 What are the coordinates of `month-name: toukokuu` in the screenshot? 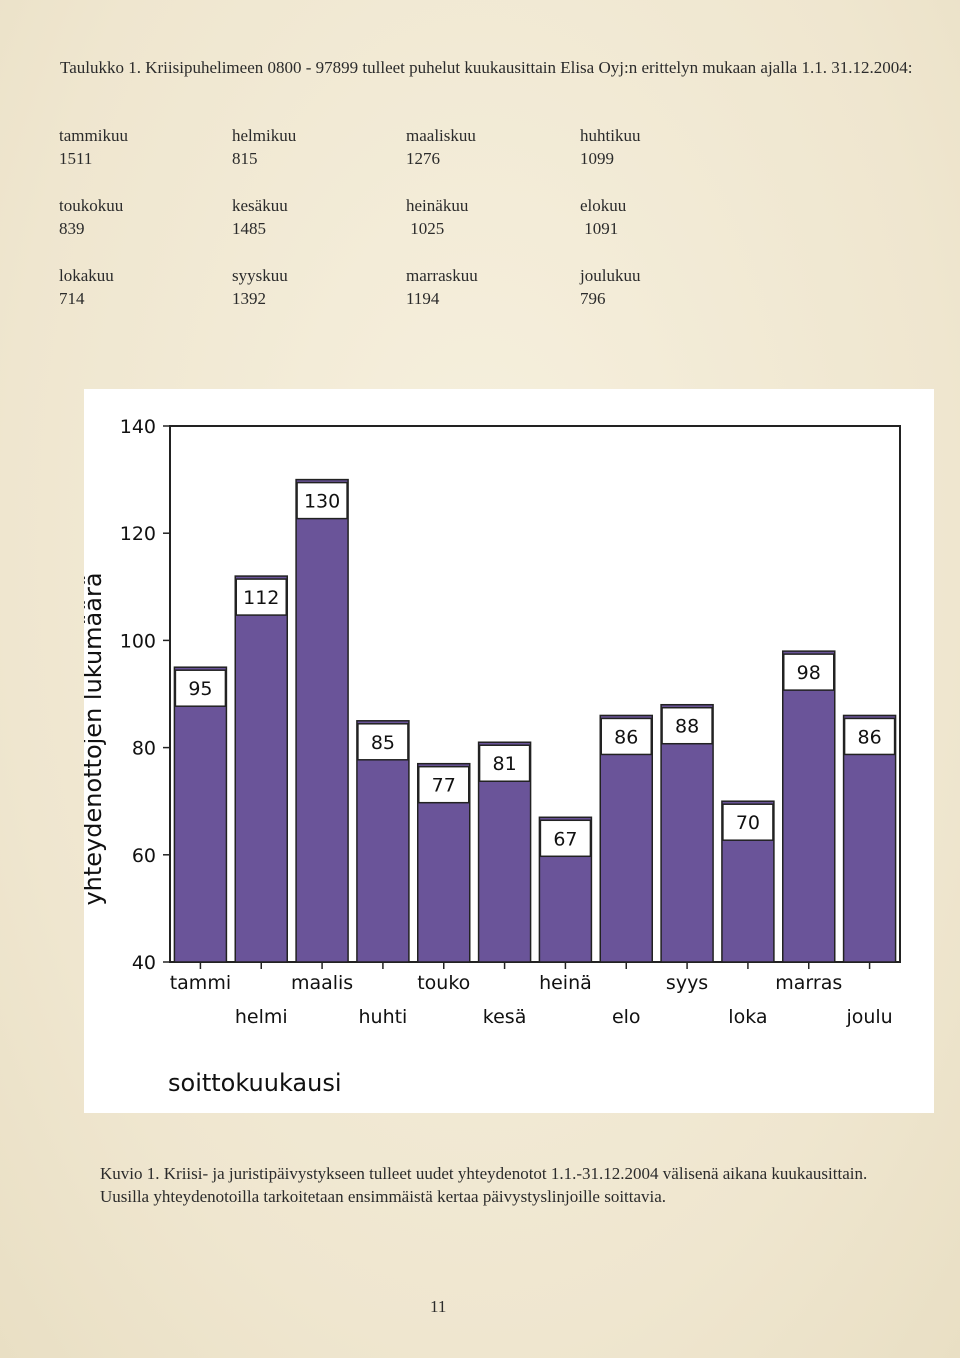 It's located at (91, 205).